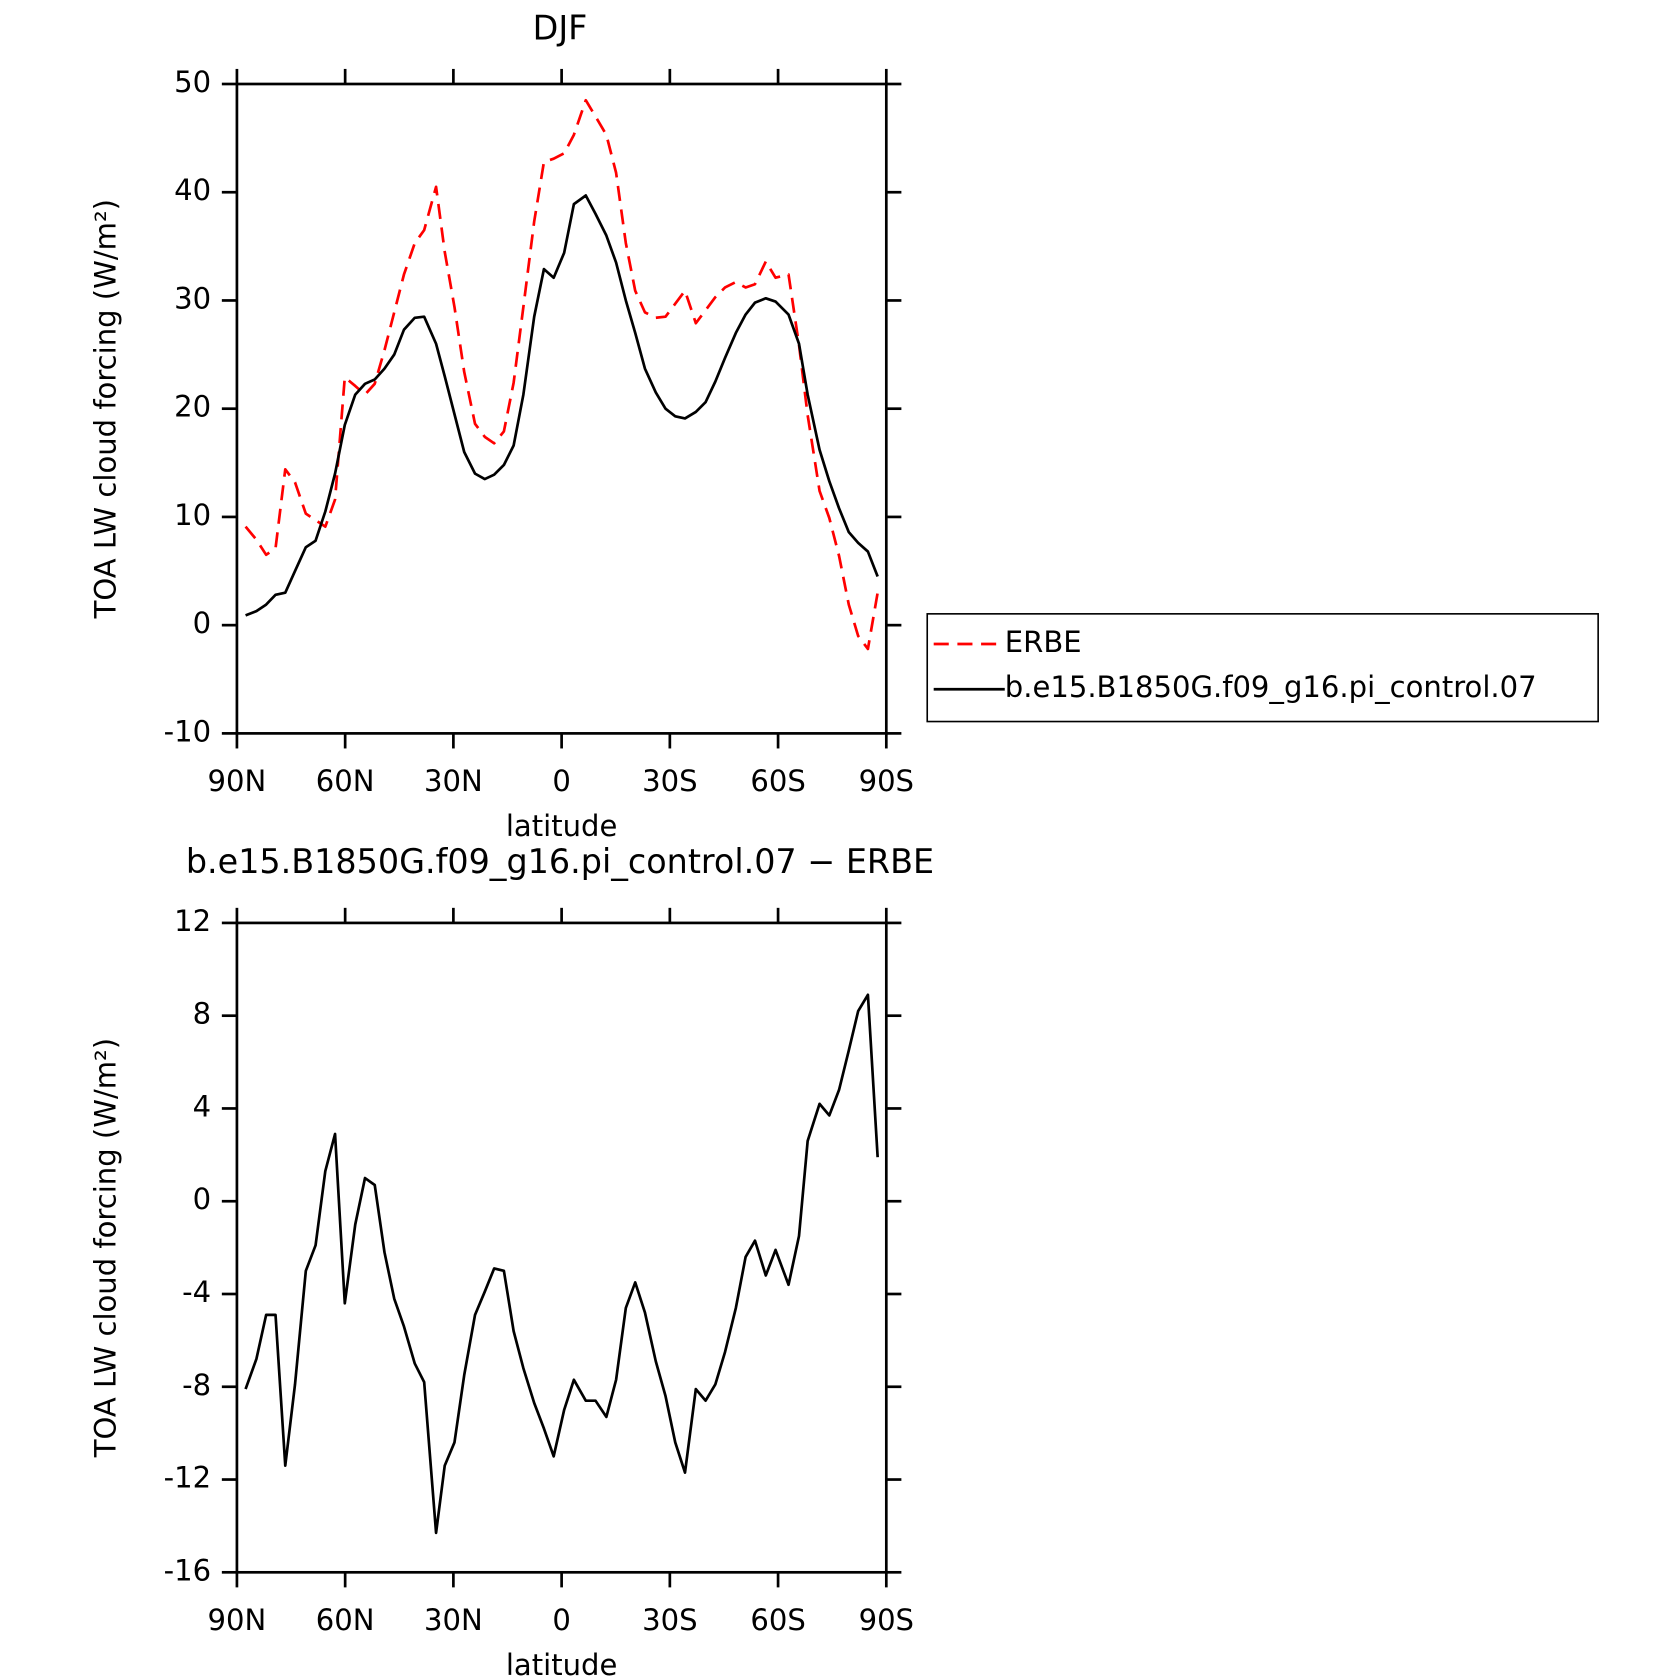 This screenshot has width=1680, height=1680. Describe the element at coordinates (192, 190) in the screenshot. I see `y-tick-label: 40` at that location.